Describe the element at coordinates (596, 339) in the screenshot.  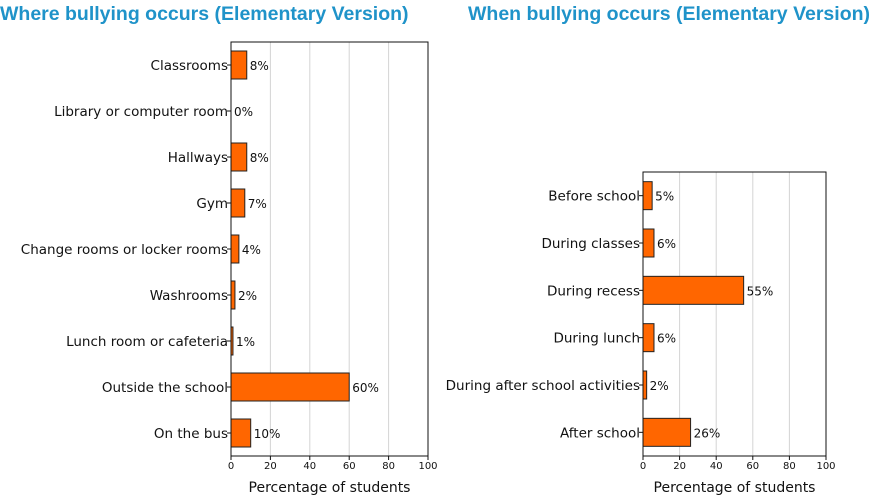
I see `category-label: During lunch` at that location.